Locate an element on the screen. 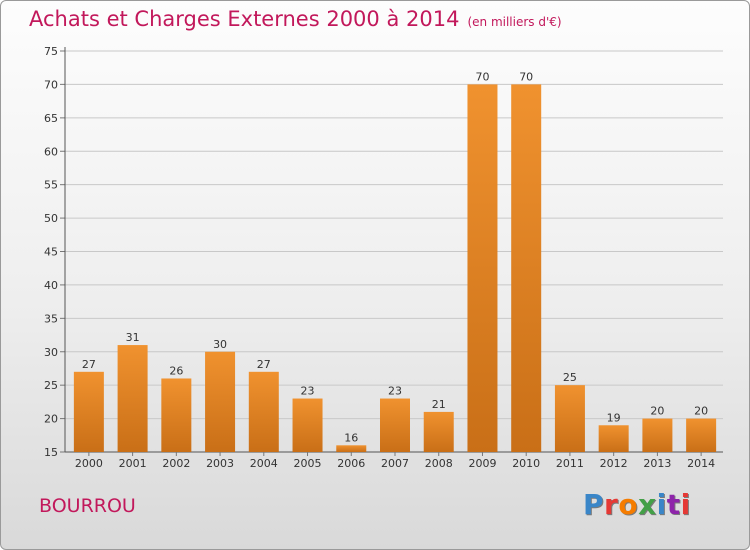  proxiti-logo: Proxiti is located at coordinates (637, 504).